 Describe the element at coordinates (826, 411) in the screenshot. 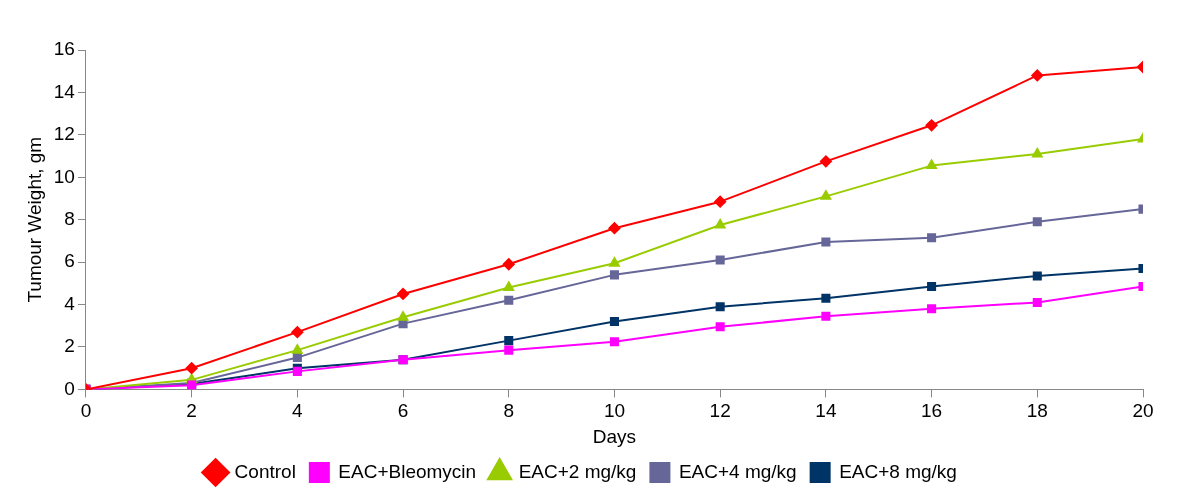

I see `x-tick-label: 14` at that location.